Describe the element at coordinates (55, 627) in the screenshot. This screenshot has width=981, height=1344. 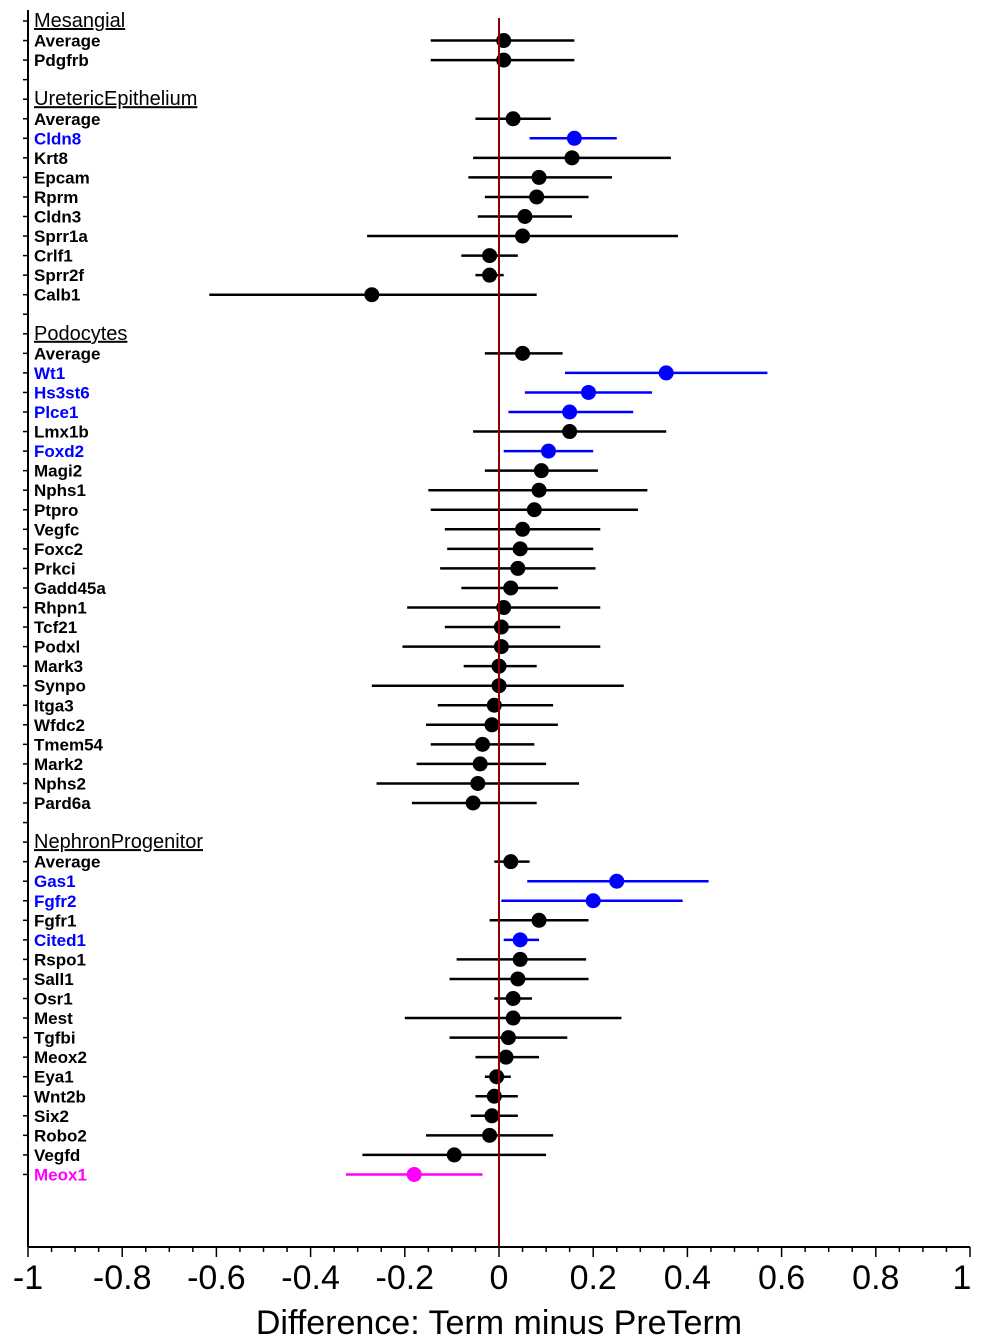
I see `row-label: Tcf21` at that location.